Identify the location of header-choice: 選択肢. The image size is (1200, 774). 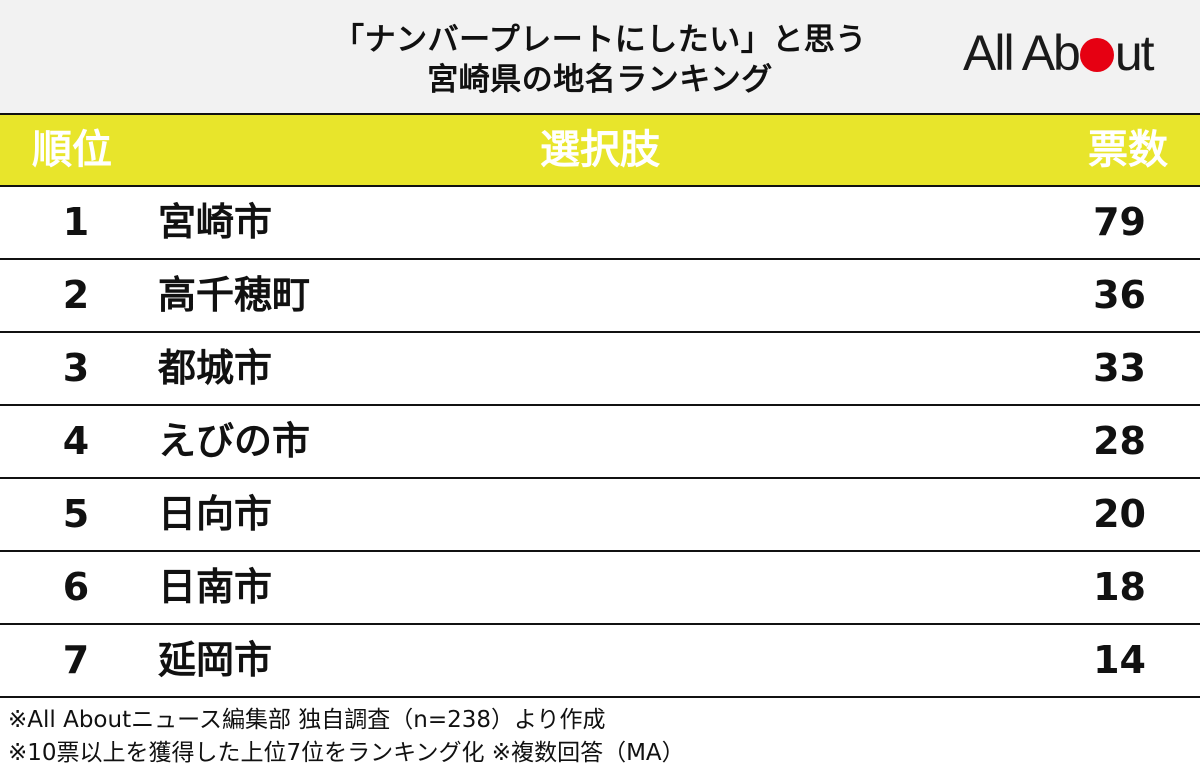
(600, 150).